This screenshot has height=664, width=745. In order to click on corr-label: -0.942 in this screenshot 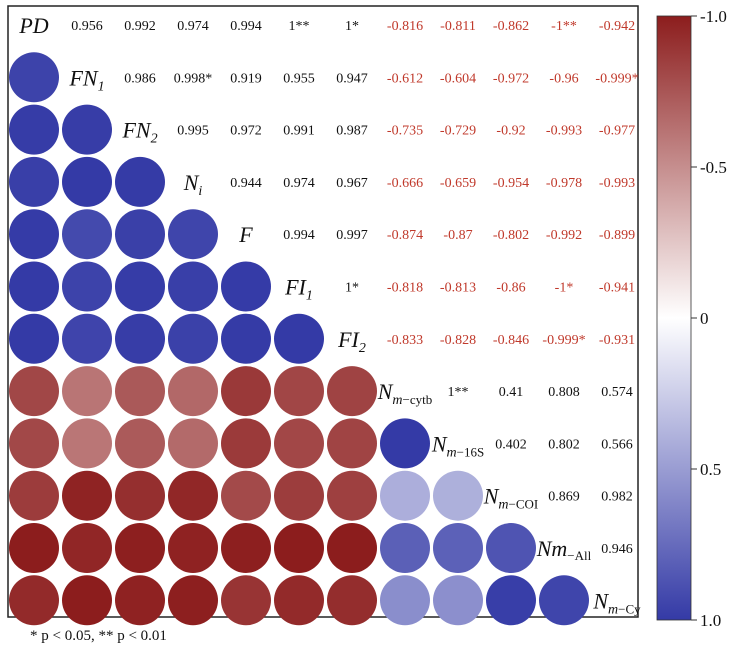, I will do `click(617, 26)`.